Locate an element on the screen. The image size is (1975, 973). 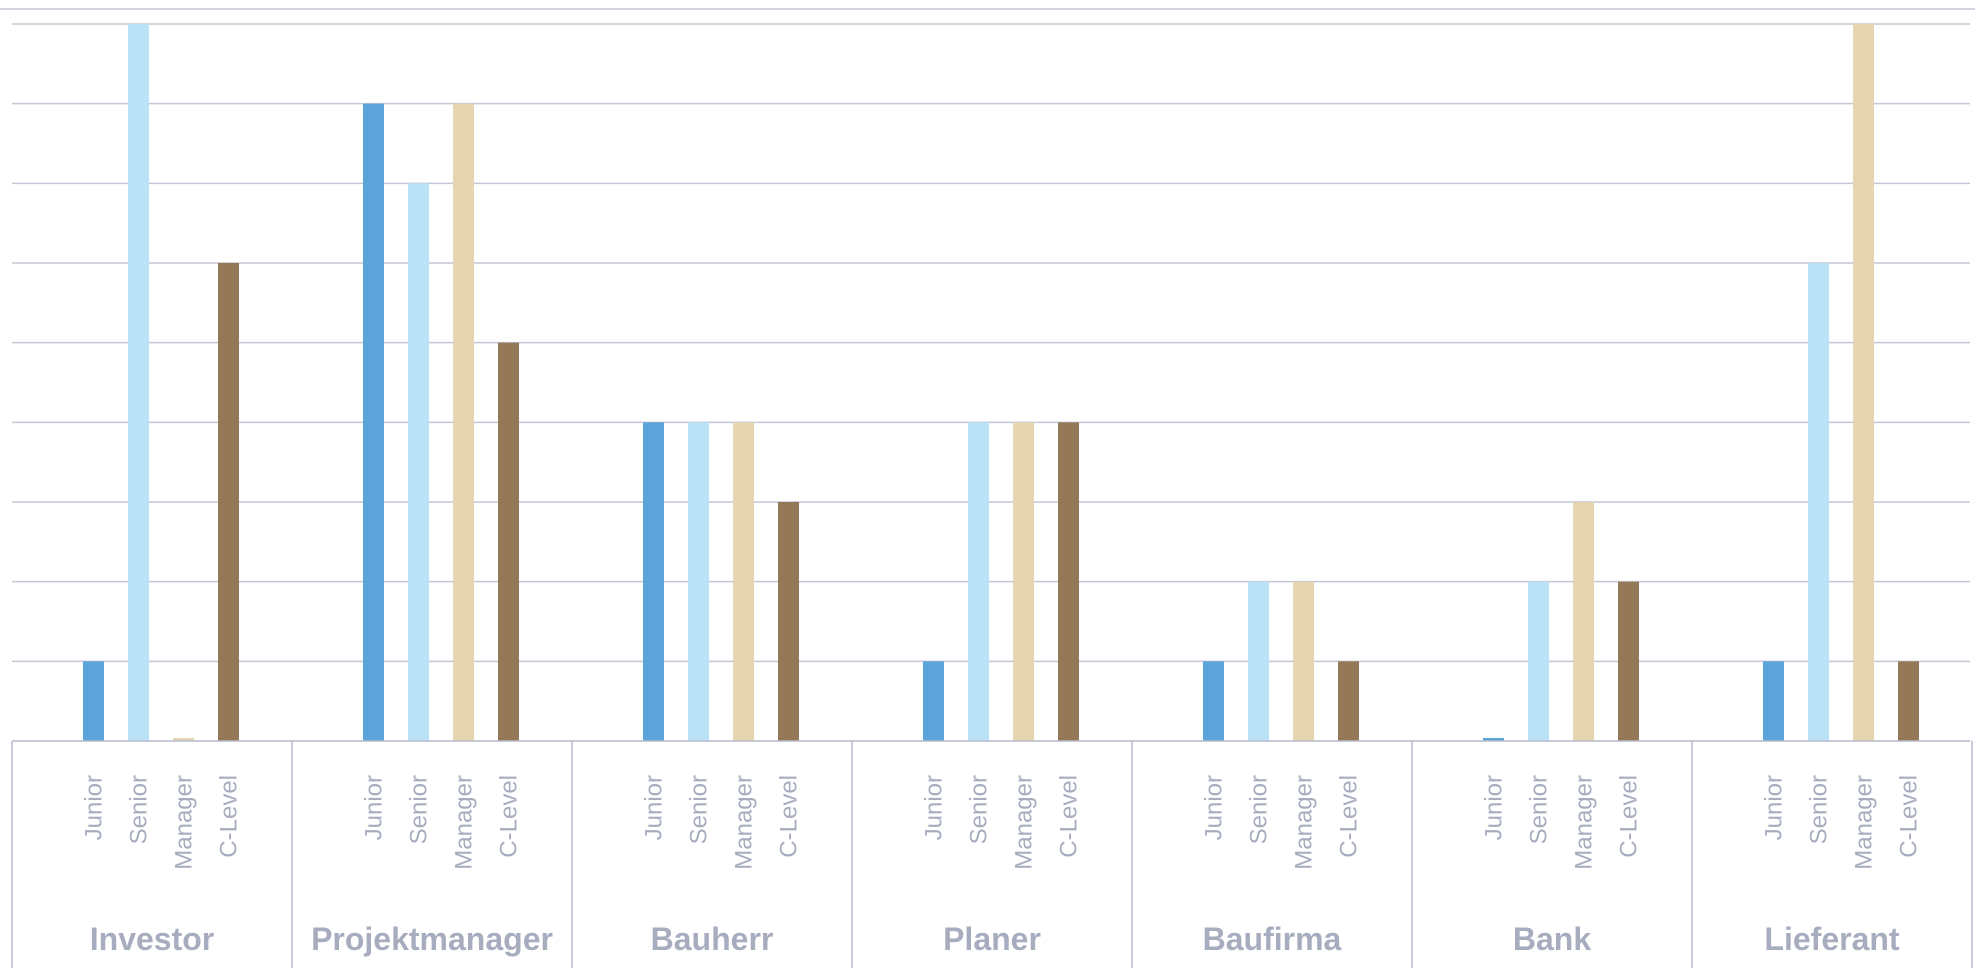
tick-label-investor-senior: Senior is located at coordinates (139, 809).